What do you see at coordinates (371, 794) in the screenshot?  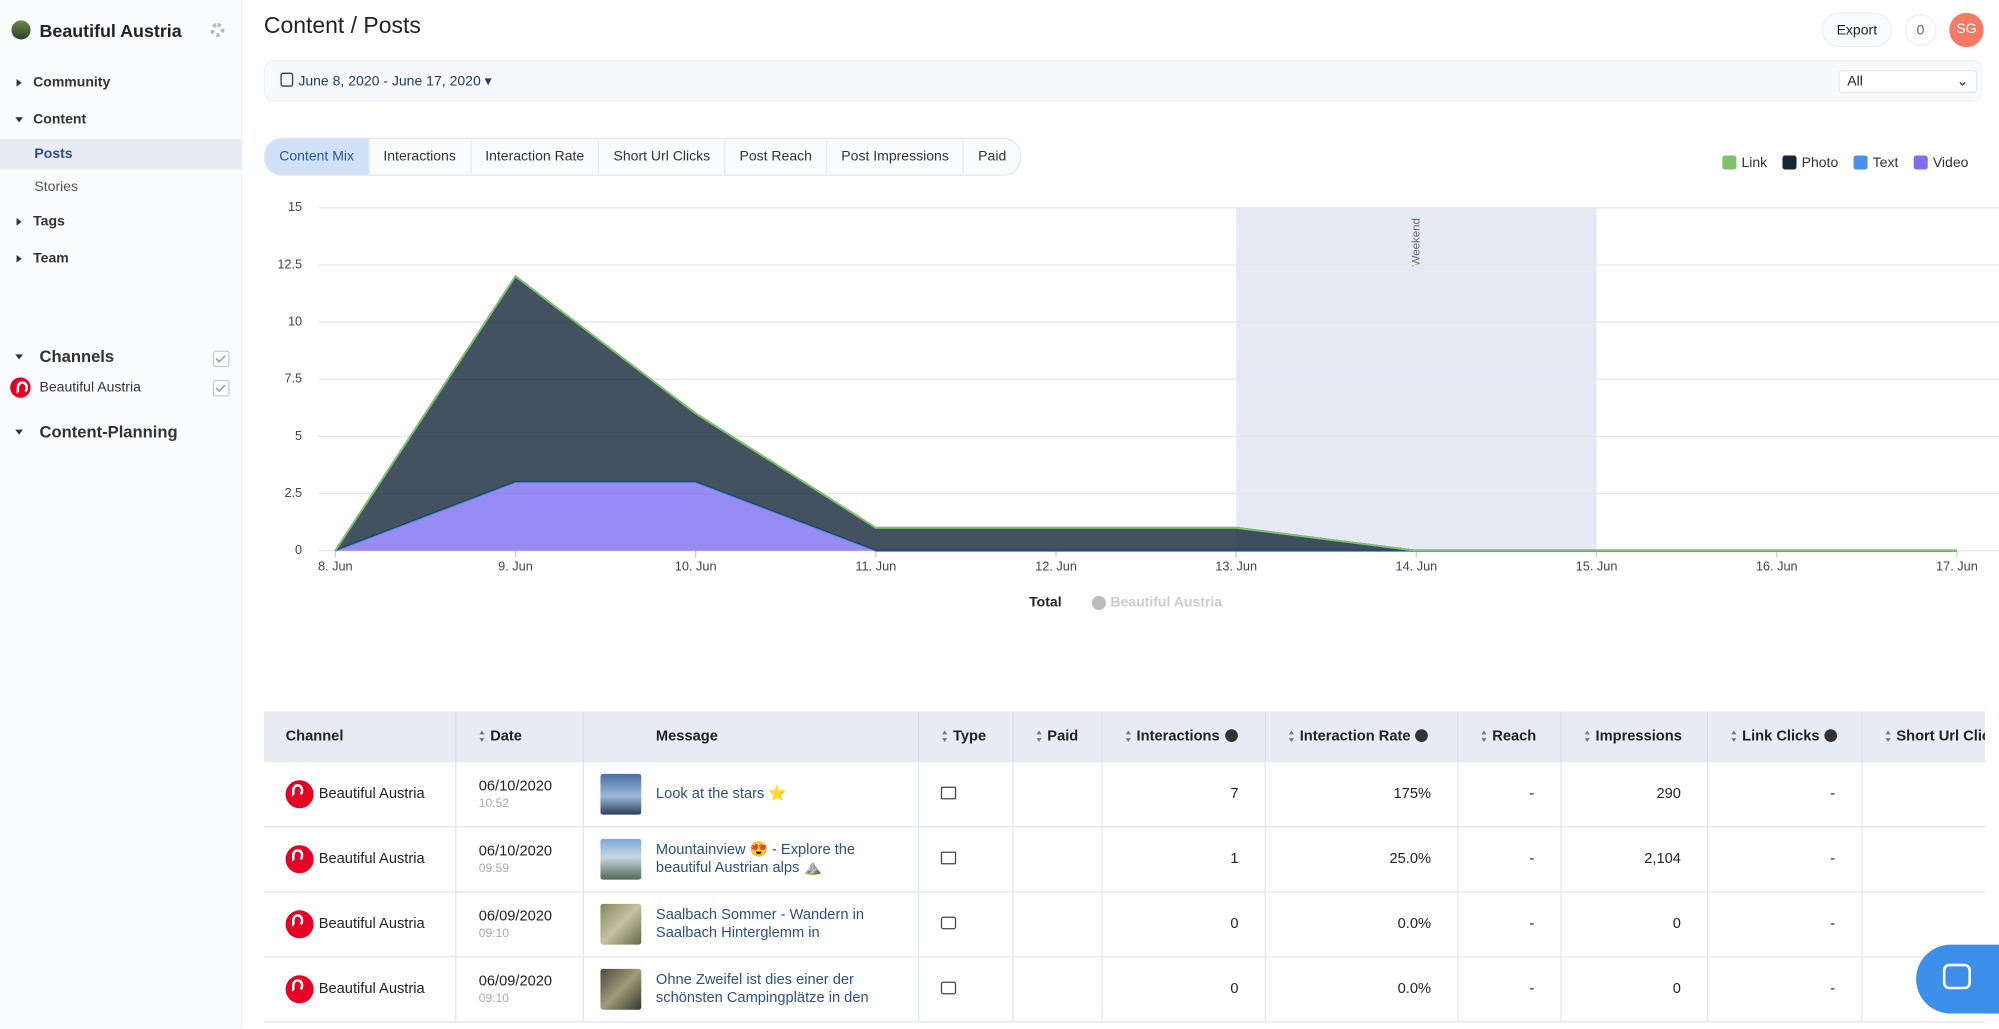 I see `channel-name: Beautiful Austria` at bounding box center [371, 794].